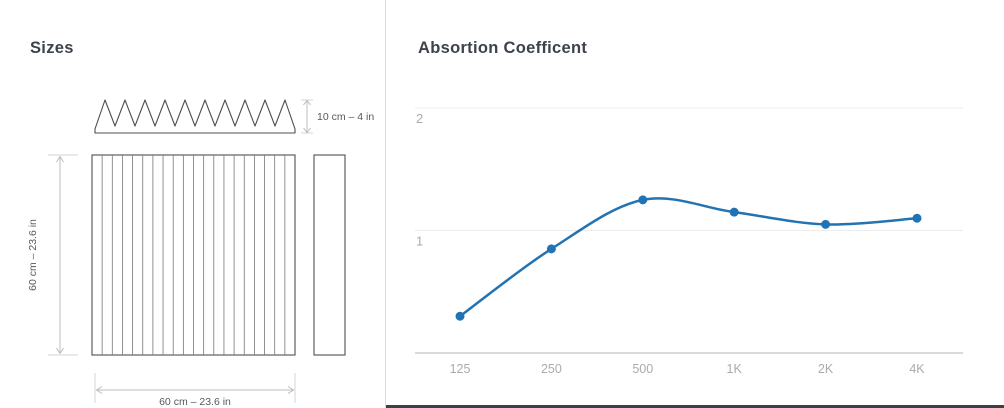  What do you see at coordinates (735, 369) in the screenshot?
I see `x-tick-label-1K: 1K` at bounding box center [735, 369].